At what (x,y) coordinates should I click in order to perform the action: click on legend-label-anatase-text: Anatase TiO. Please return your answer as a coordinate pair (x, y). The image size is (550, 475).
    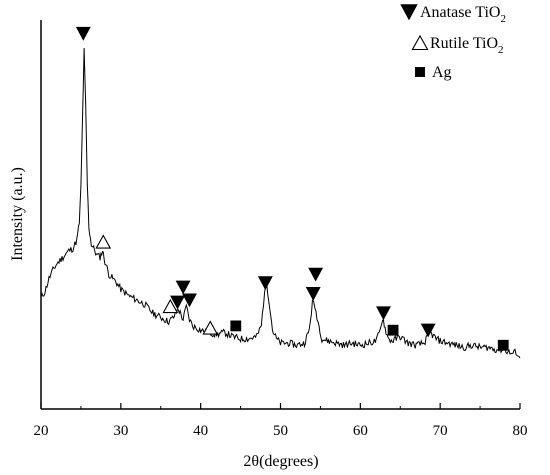
    Looking at the image, I should click on (460, 12).